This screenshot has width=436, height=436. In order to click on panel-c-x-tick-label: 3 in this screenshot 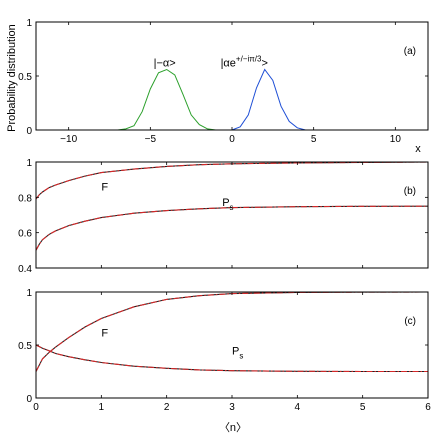, I will do `click(232, 407)`.